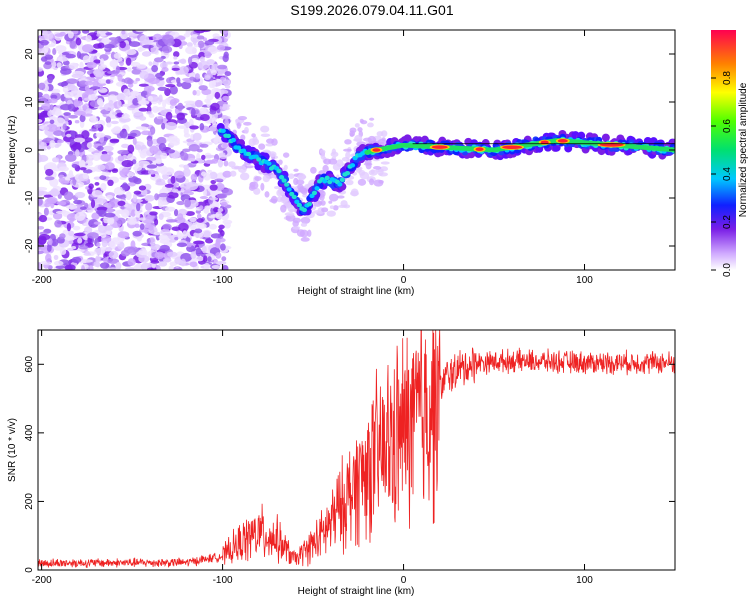 The width and height of the screenshot is (750, 600). Describe the element at coordinates (29, 197) in the screenshot. I see `spectrogram-y-tick-label: -10` at that location.